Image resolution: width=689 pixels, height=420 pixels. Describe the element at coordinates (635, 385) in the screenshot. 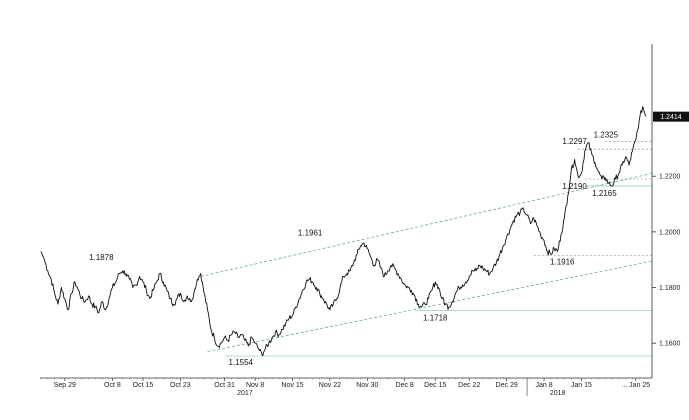

I see `x-tick-label: ... Jan 25` at that location.